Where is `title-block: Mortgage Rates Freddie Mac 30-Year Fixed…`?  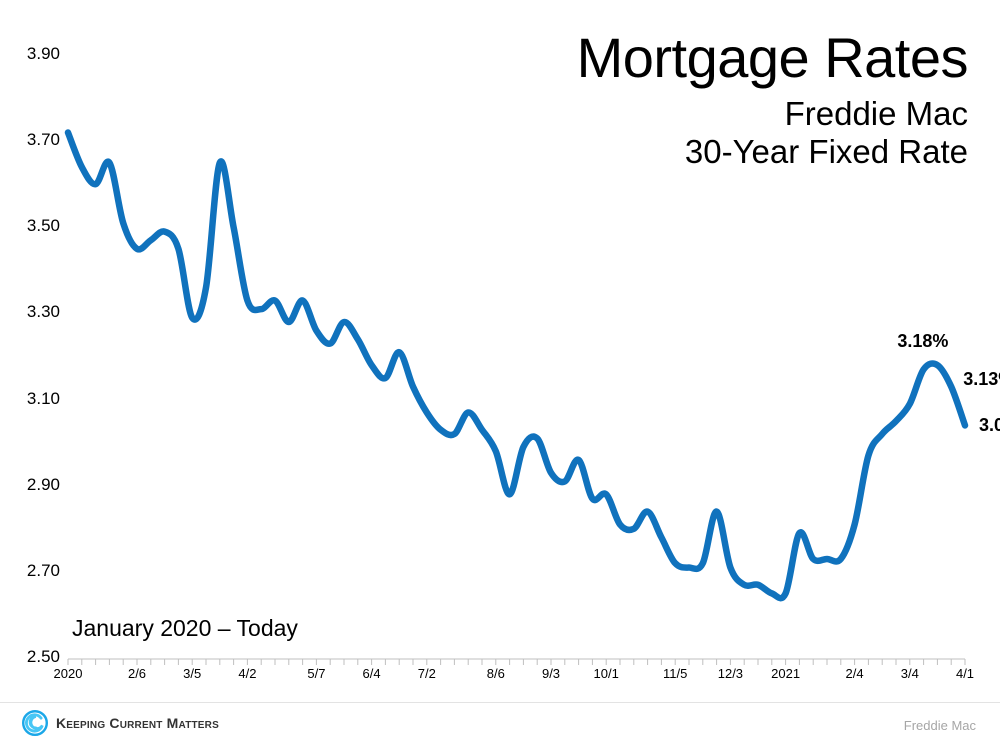 title-block: Mortgage Rates Freddie Mac 30-Year Fixed… is located at coordinates (772, 98).